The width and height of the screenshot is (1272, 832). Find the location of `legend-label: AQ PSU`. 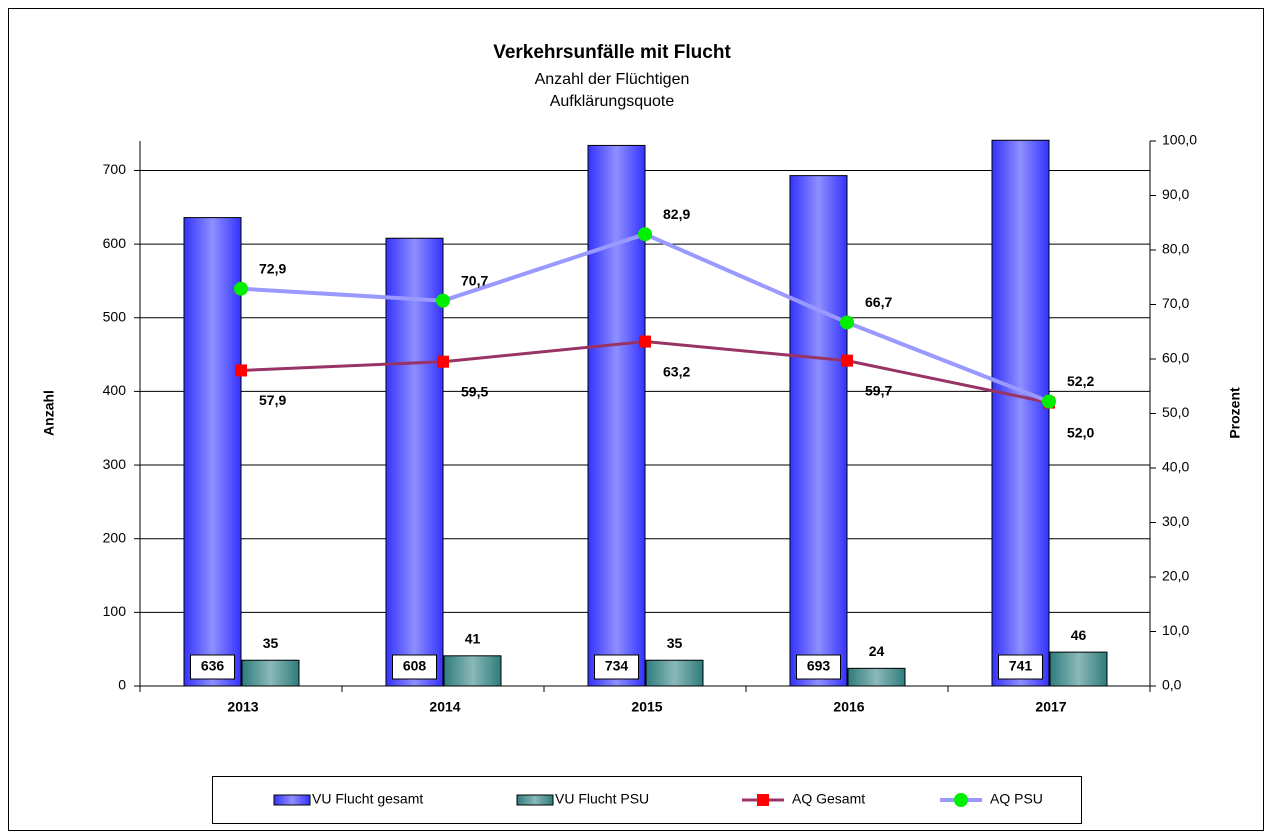

legend-label: AQ PSU is located at coordinates (1016, 799).